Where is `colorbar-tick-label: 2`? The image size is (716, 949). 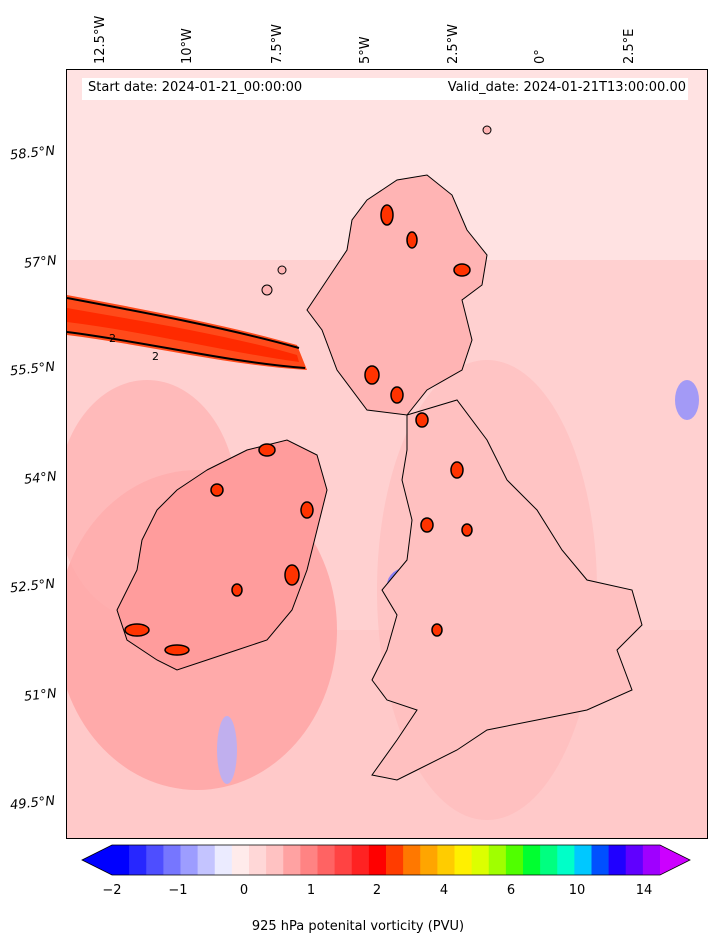
colorbar-tick-label: 2 is located at coordinates (377, 890).